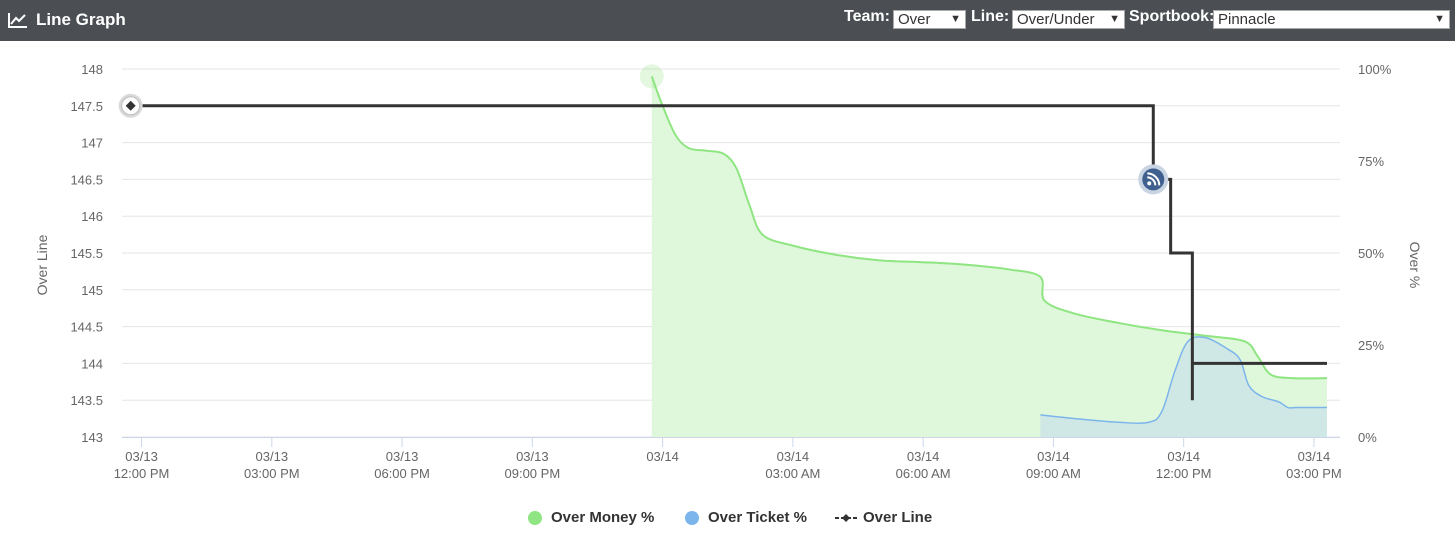 The image size is (1455, 547). Describe the element at coordinates (651, 76) in the screenshot. I see `point-money-start` at that location.